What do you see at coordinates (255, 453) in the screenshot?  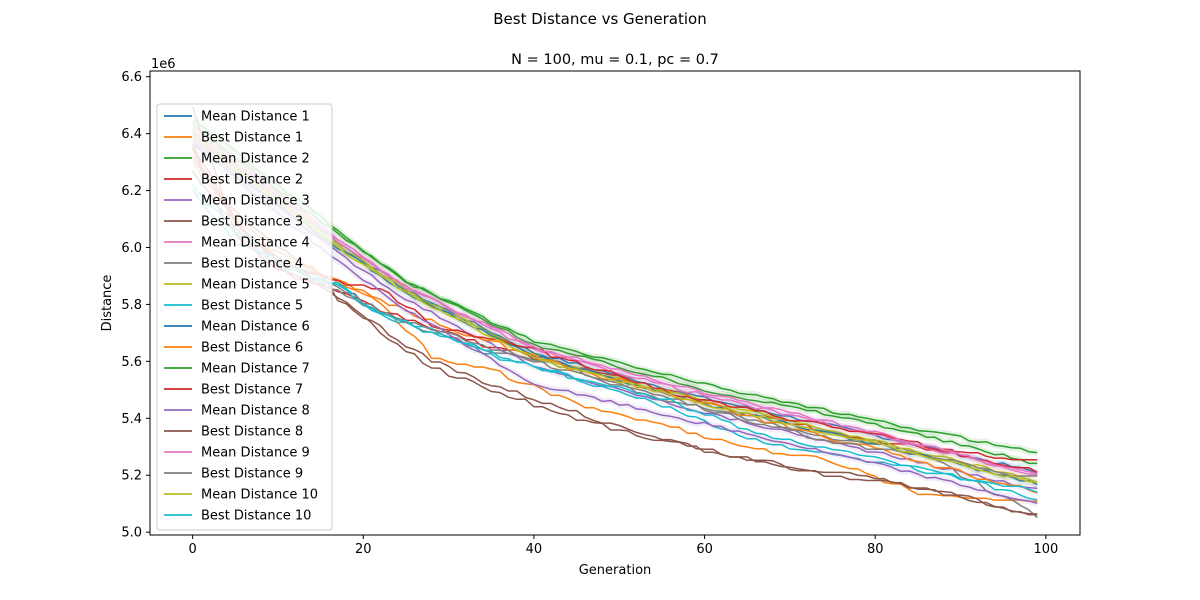 I see `legend-label: Mean Distance 9` at bounding box center [255, 453].